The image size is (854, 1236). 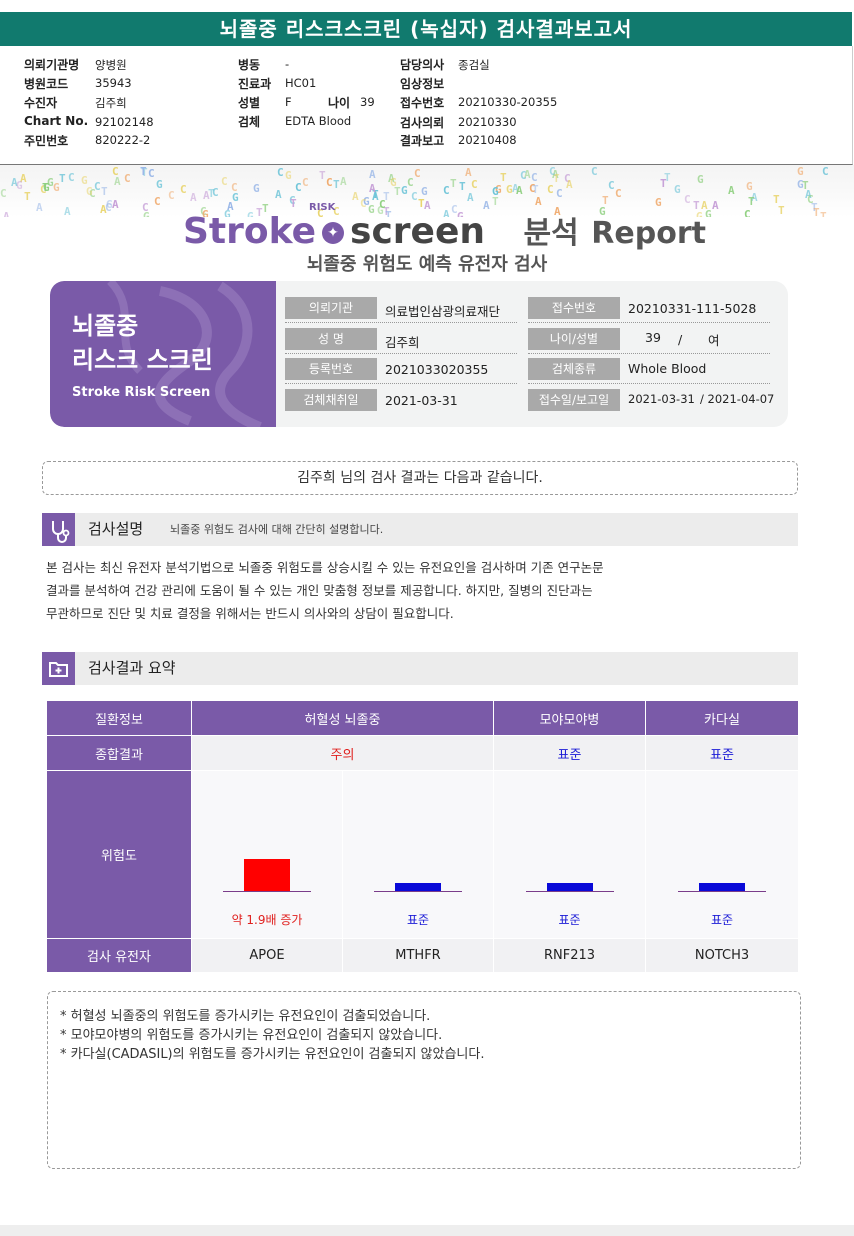 What do you see at coordinates (737, 399) in the screenshot?
I see `value-report-date: / 2021-04-07` at bounding box center [737, 399].